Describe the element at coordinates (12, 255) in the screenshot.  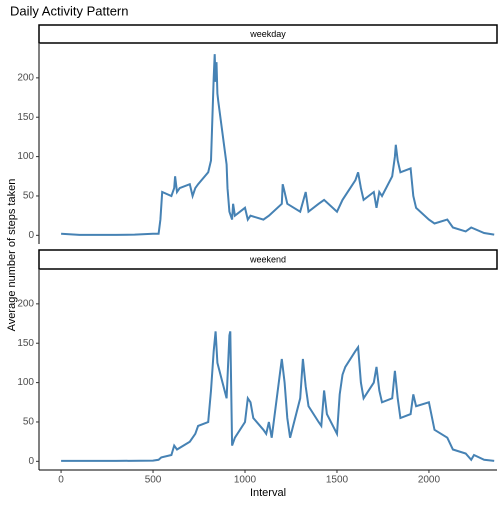
I see `y-axis-label: Average number of steps taken` at that location.